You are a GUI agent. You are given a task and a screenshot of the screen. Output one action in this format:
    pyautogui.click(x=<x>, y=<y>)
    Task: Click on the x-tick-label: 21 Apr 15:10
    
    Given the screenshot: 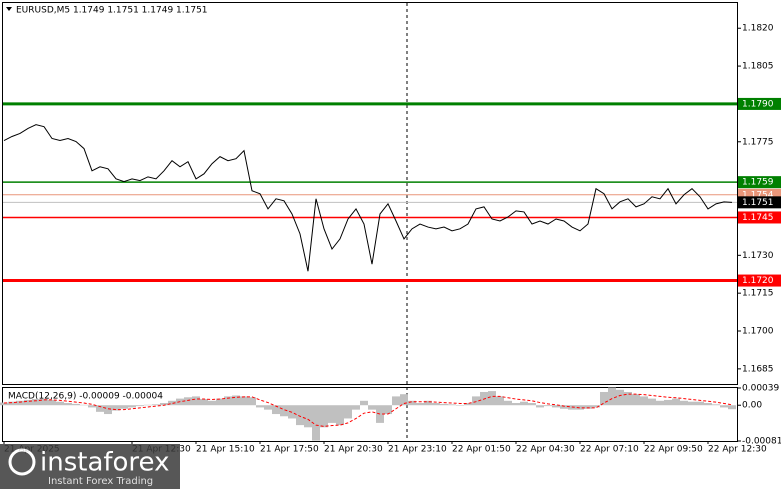 What is the action you would take?
    pyautogui.click(x=225, y=450)
    